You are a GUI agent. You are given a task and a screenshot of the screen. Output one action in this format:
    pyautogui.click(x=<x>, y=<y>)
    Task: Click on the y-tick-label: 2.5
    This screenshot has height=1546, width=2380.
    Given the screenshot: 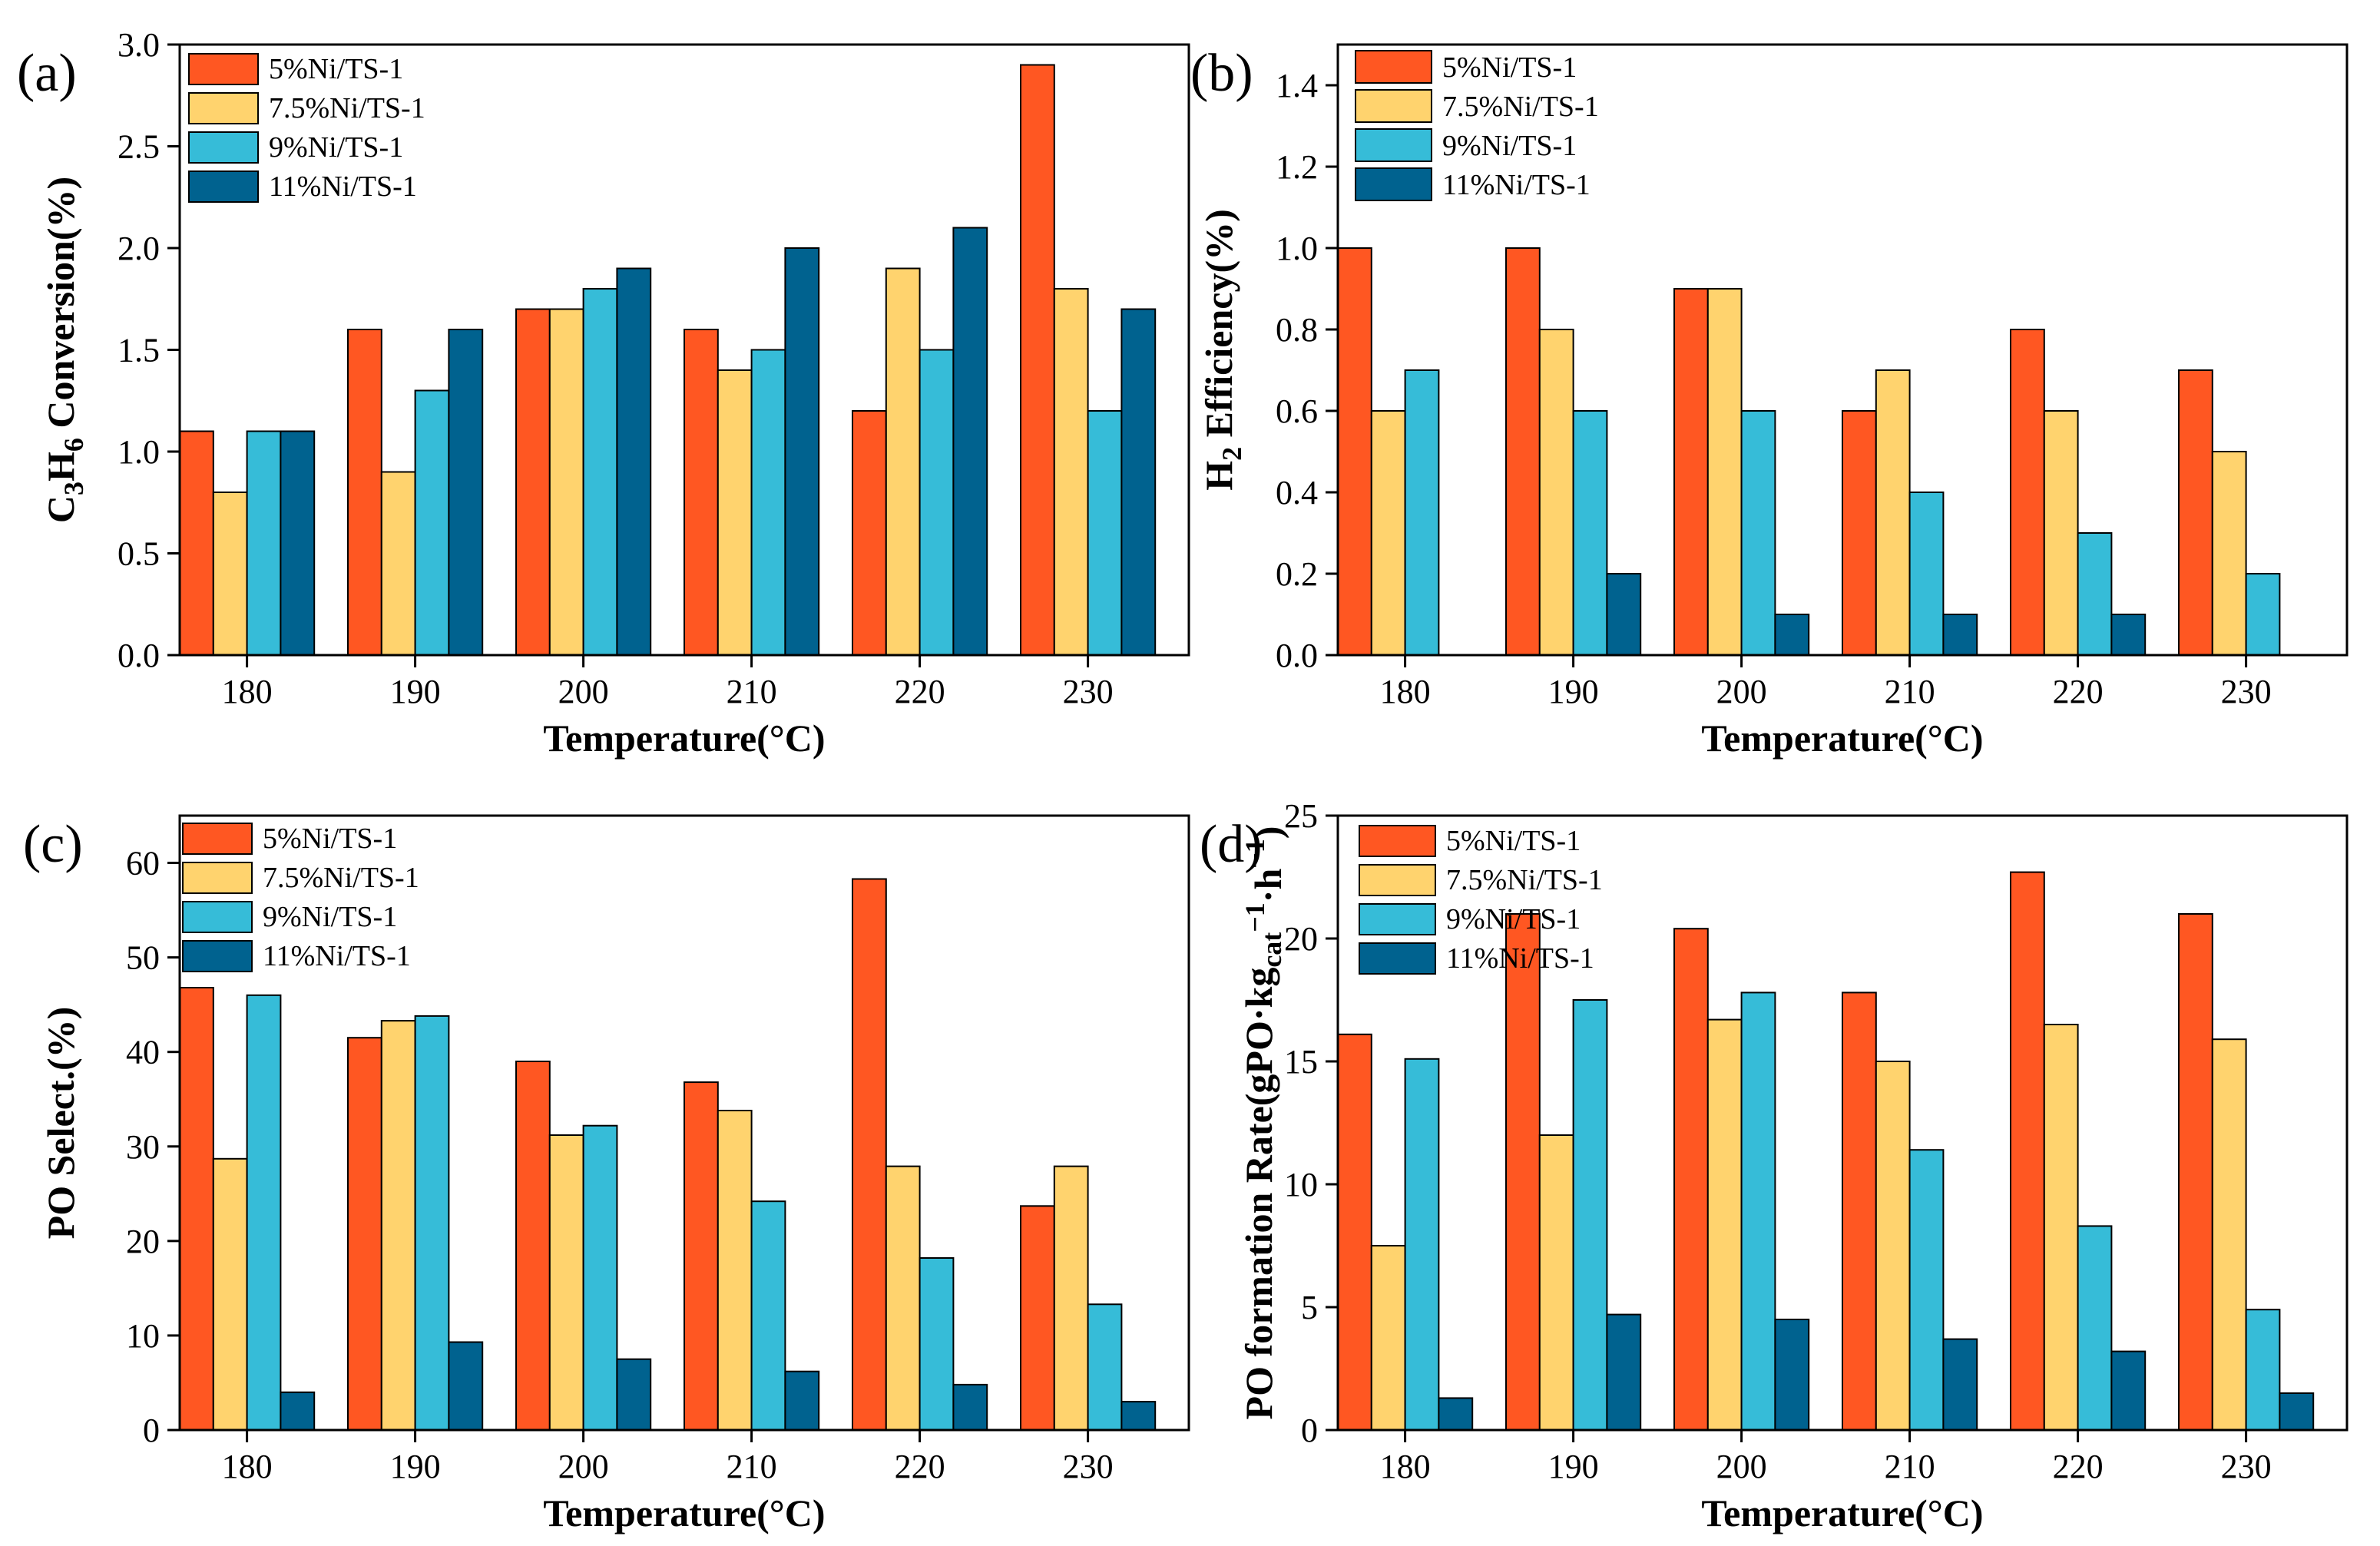 What is the action you would take?
    pyautogui.click(x=139, y=147)
    